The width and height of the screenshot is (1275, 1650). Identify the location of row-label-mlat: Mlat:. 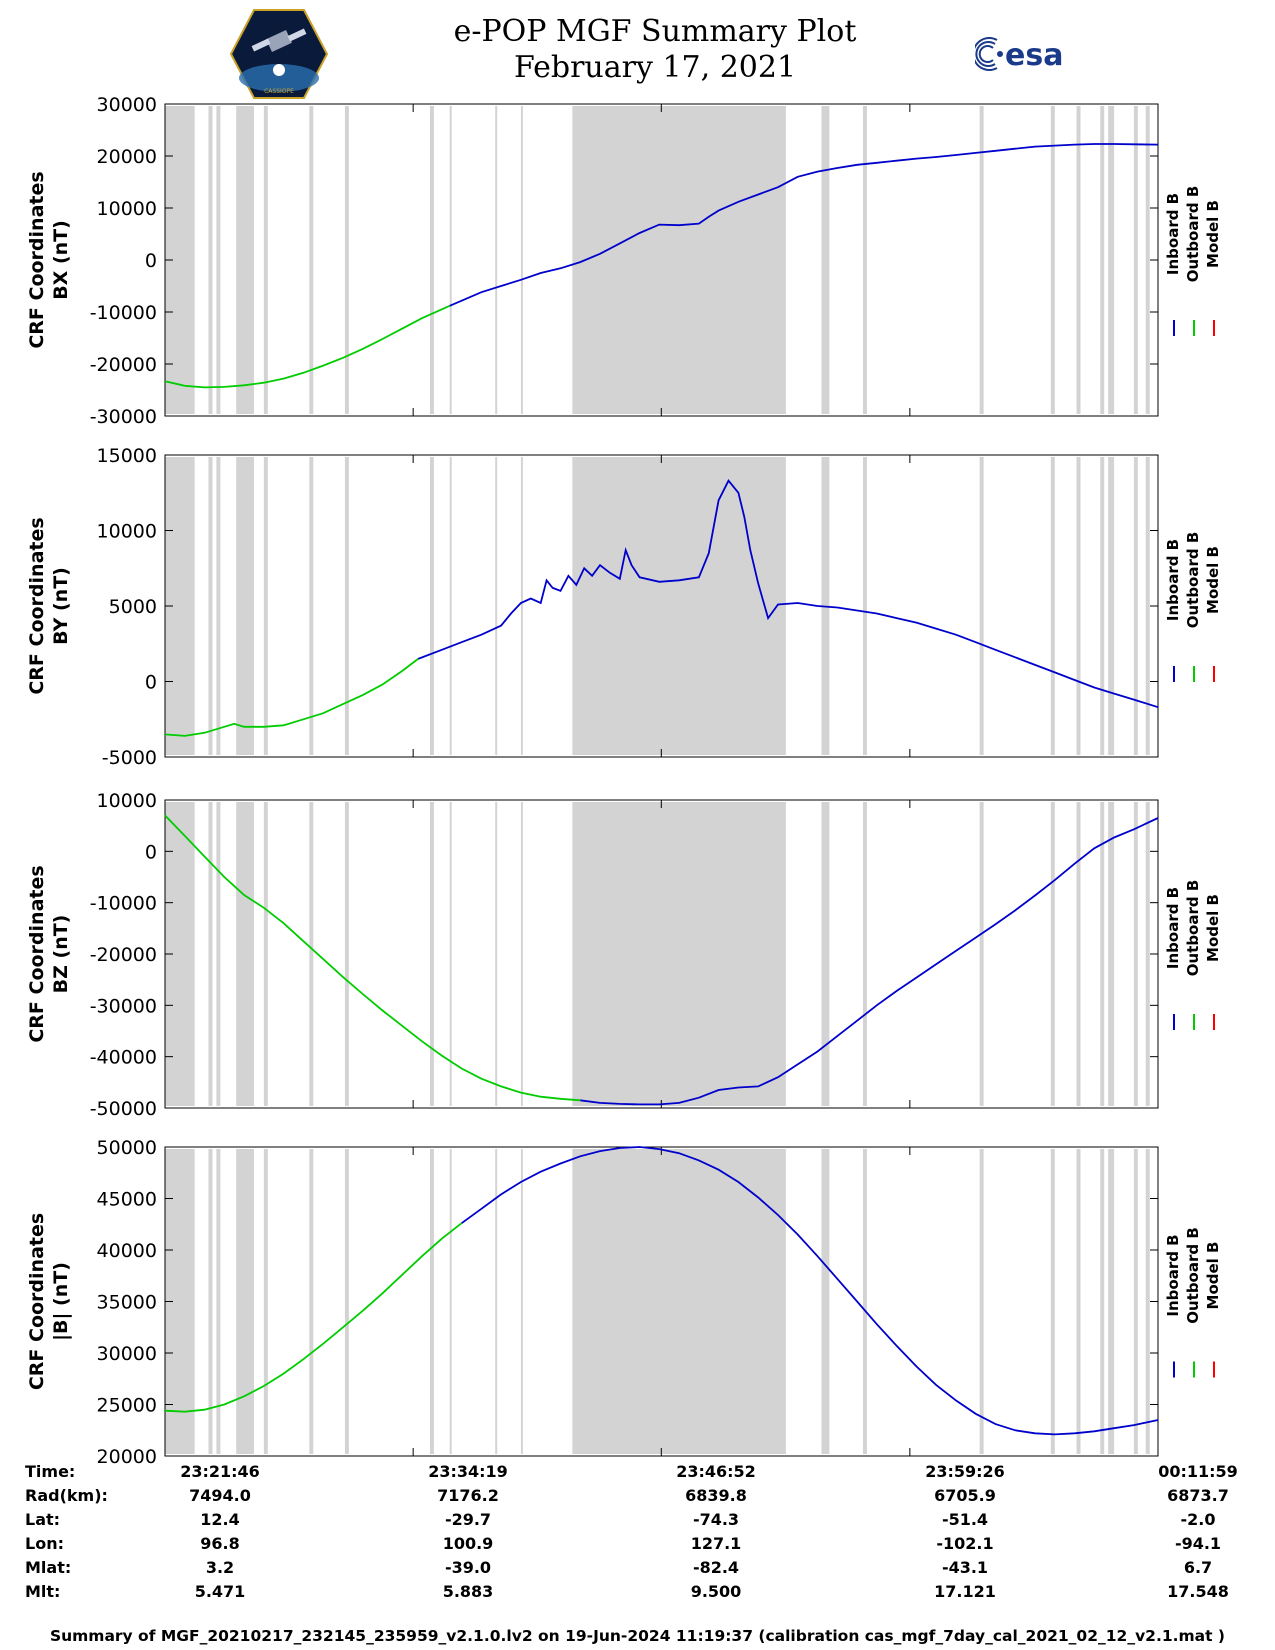
(48, 1567).